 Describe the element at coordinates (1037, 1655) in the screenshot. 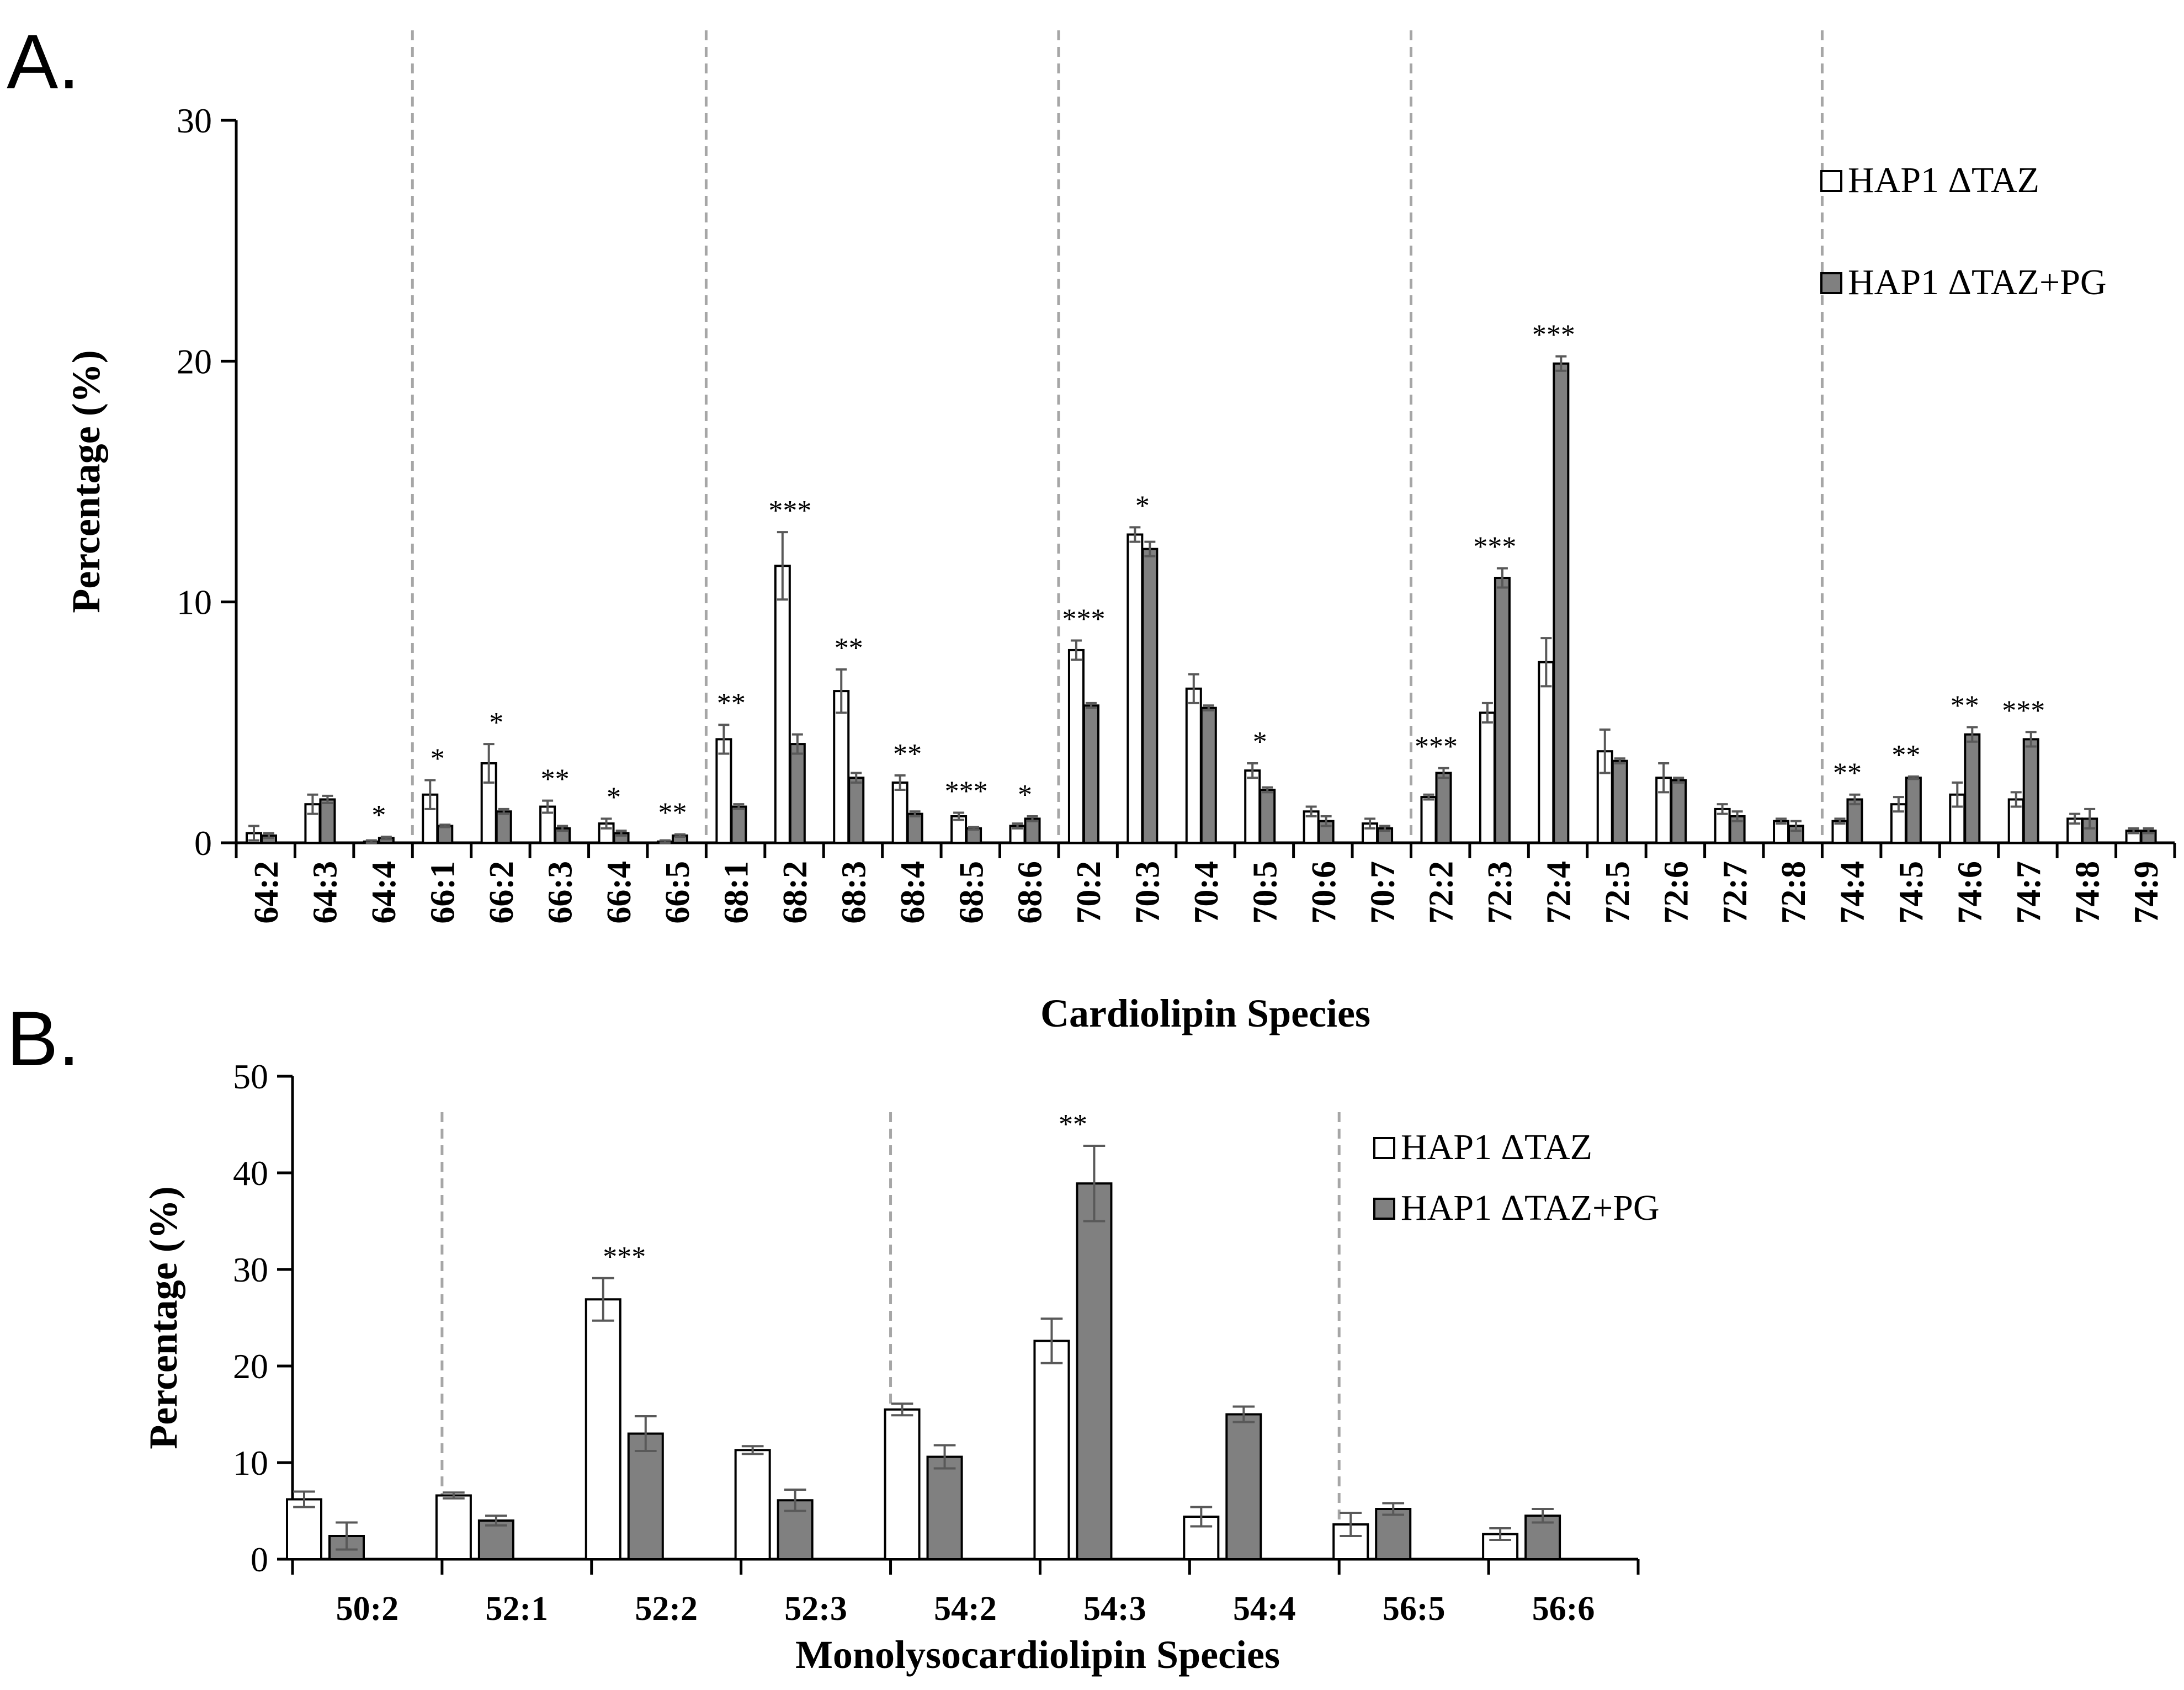

I see `x-axis-title: Monolysocardiolipin Species` at that location.